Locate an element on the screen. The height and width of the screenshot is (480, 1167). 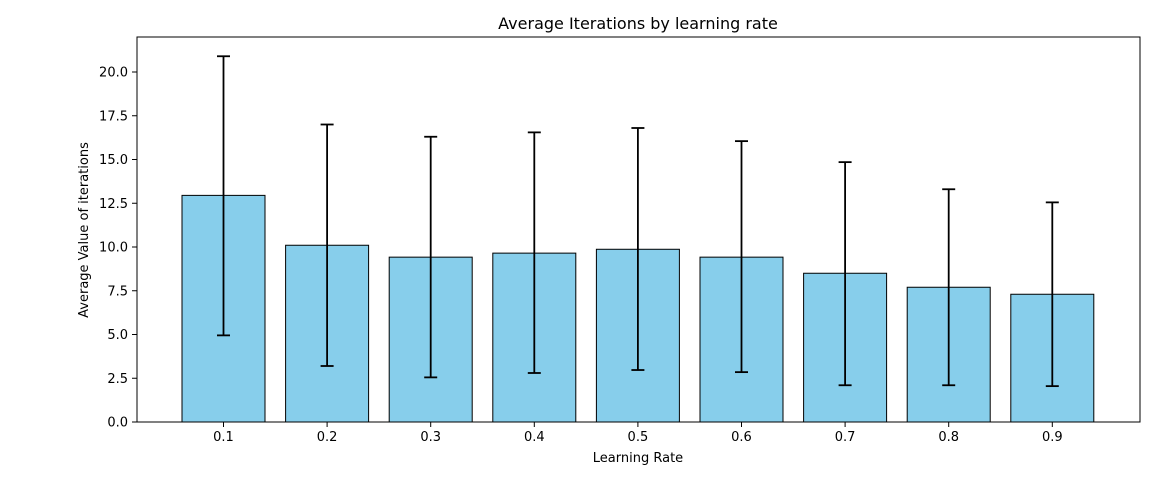
y-tick-label: 7.5 is located at coordinates (117, 291).